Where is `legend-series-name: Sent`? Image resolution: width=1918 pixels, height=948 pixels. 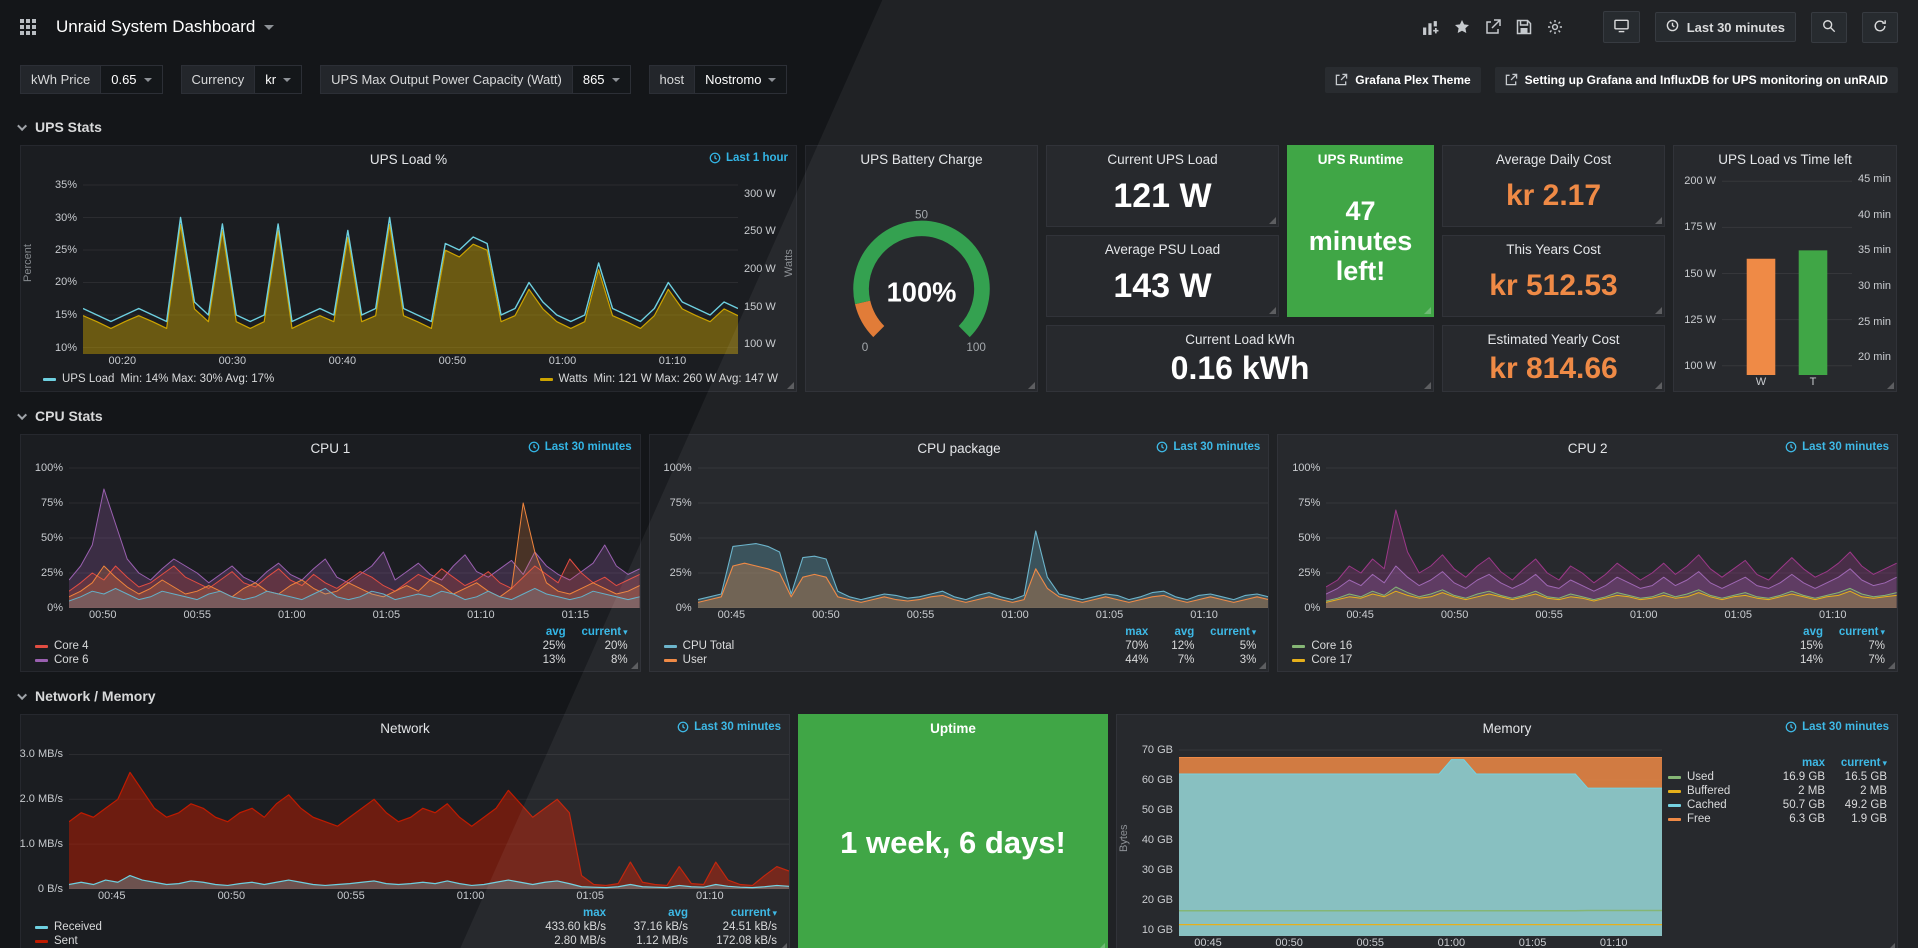
legend-series-name: Sent is located at coordinates (276, 941).